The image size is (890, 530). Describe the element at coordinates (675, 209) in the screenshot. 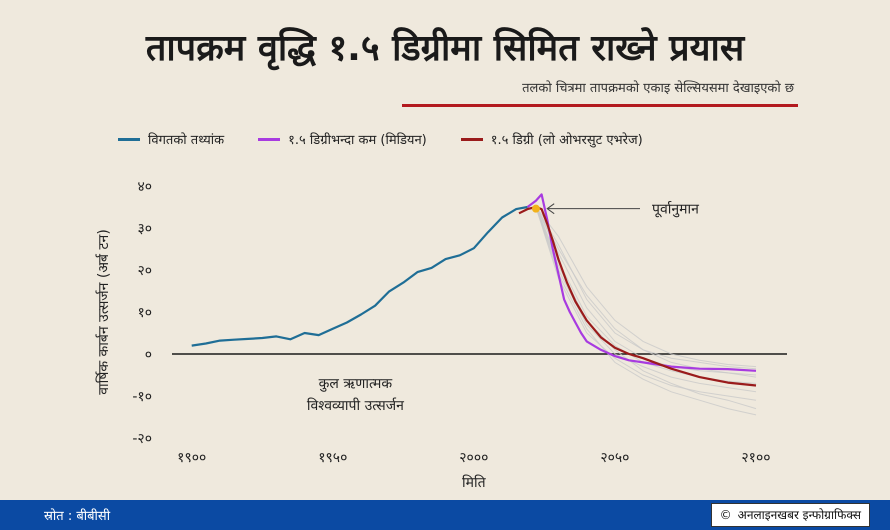

I see `forecast-label: पूर्वानुमान` at that location.